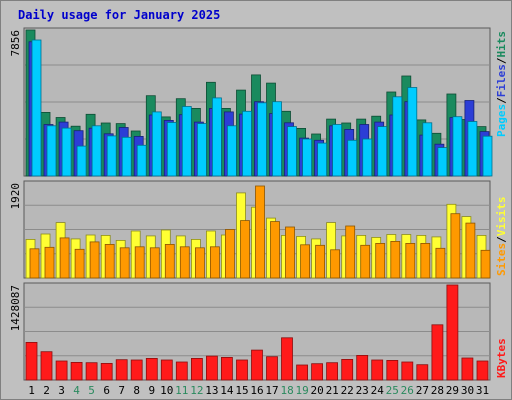 This screenshot has width=512, height=400. What do you see at coordinates (241, 390) in the screenshot?
I see `x-tick-label: 15` at bounding box center [241, 390].